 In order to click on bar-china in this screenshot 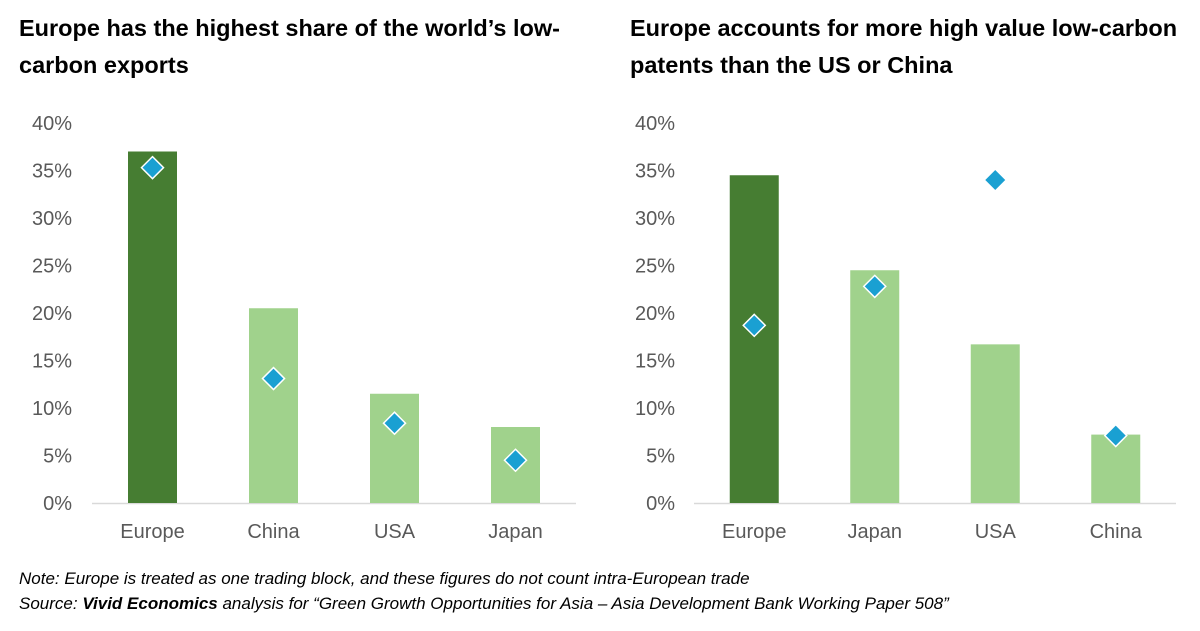, I will do `click(273, 405)`.